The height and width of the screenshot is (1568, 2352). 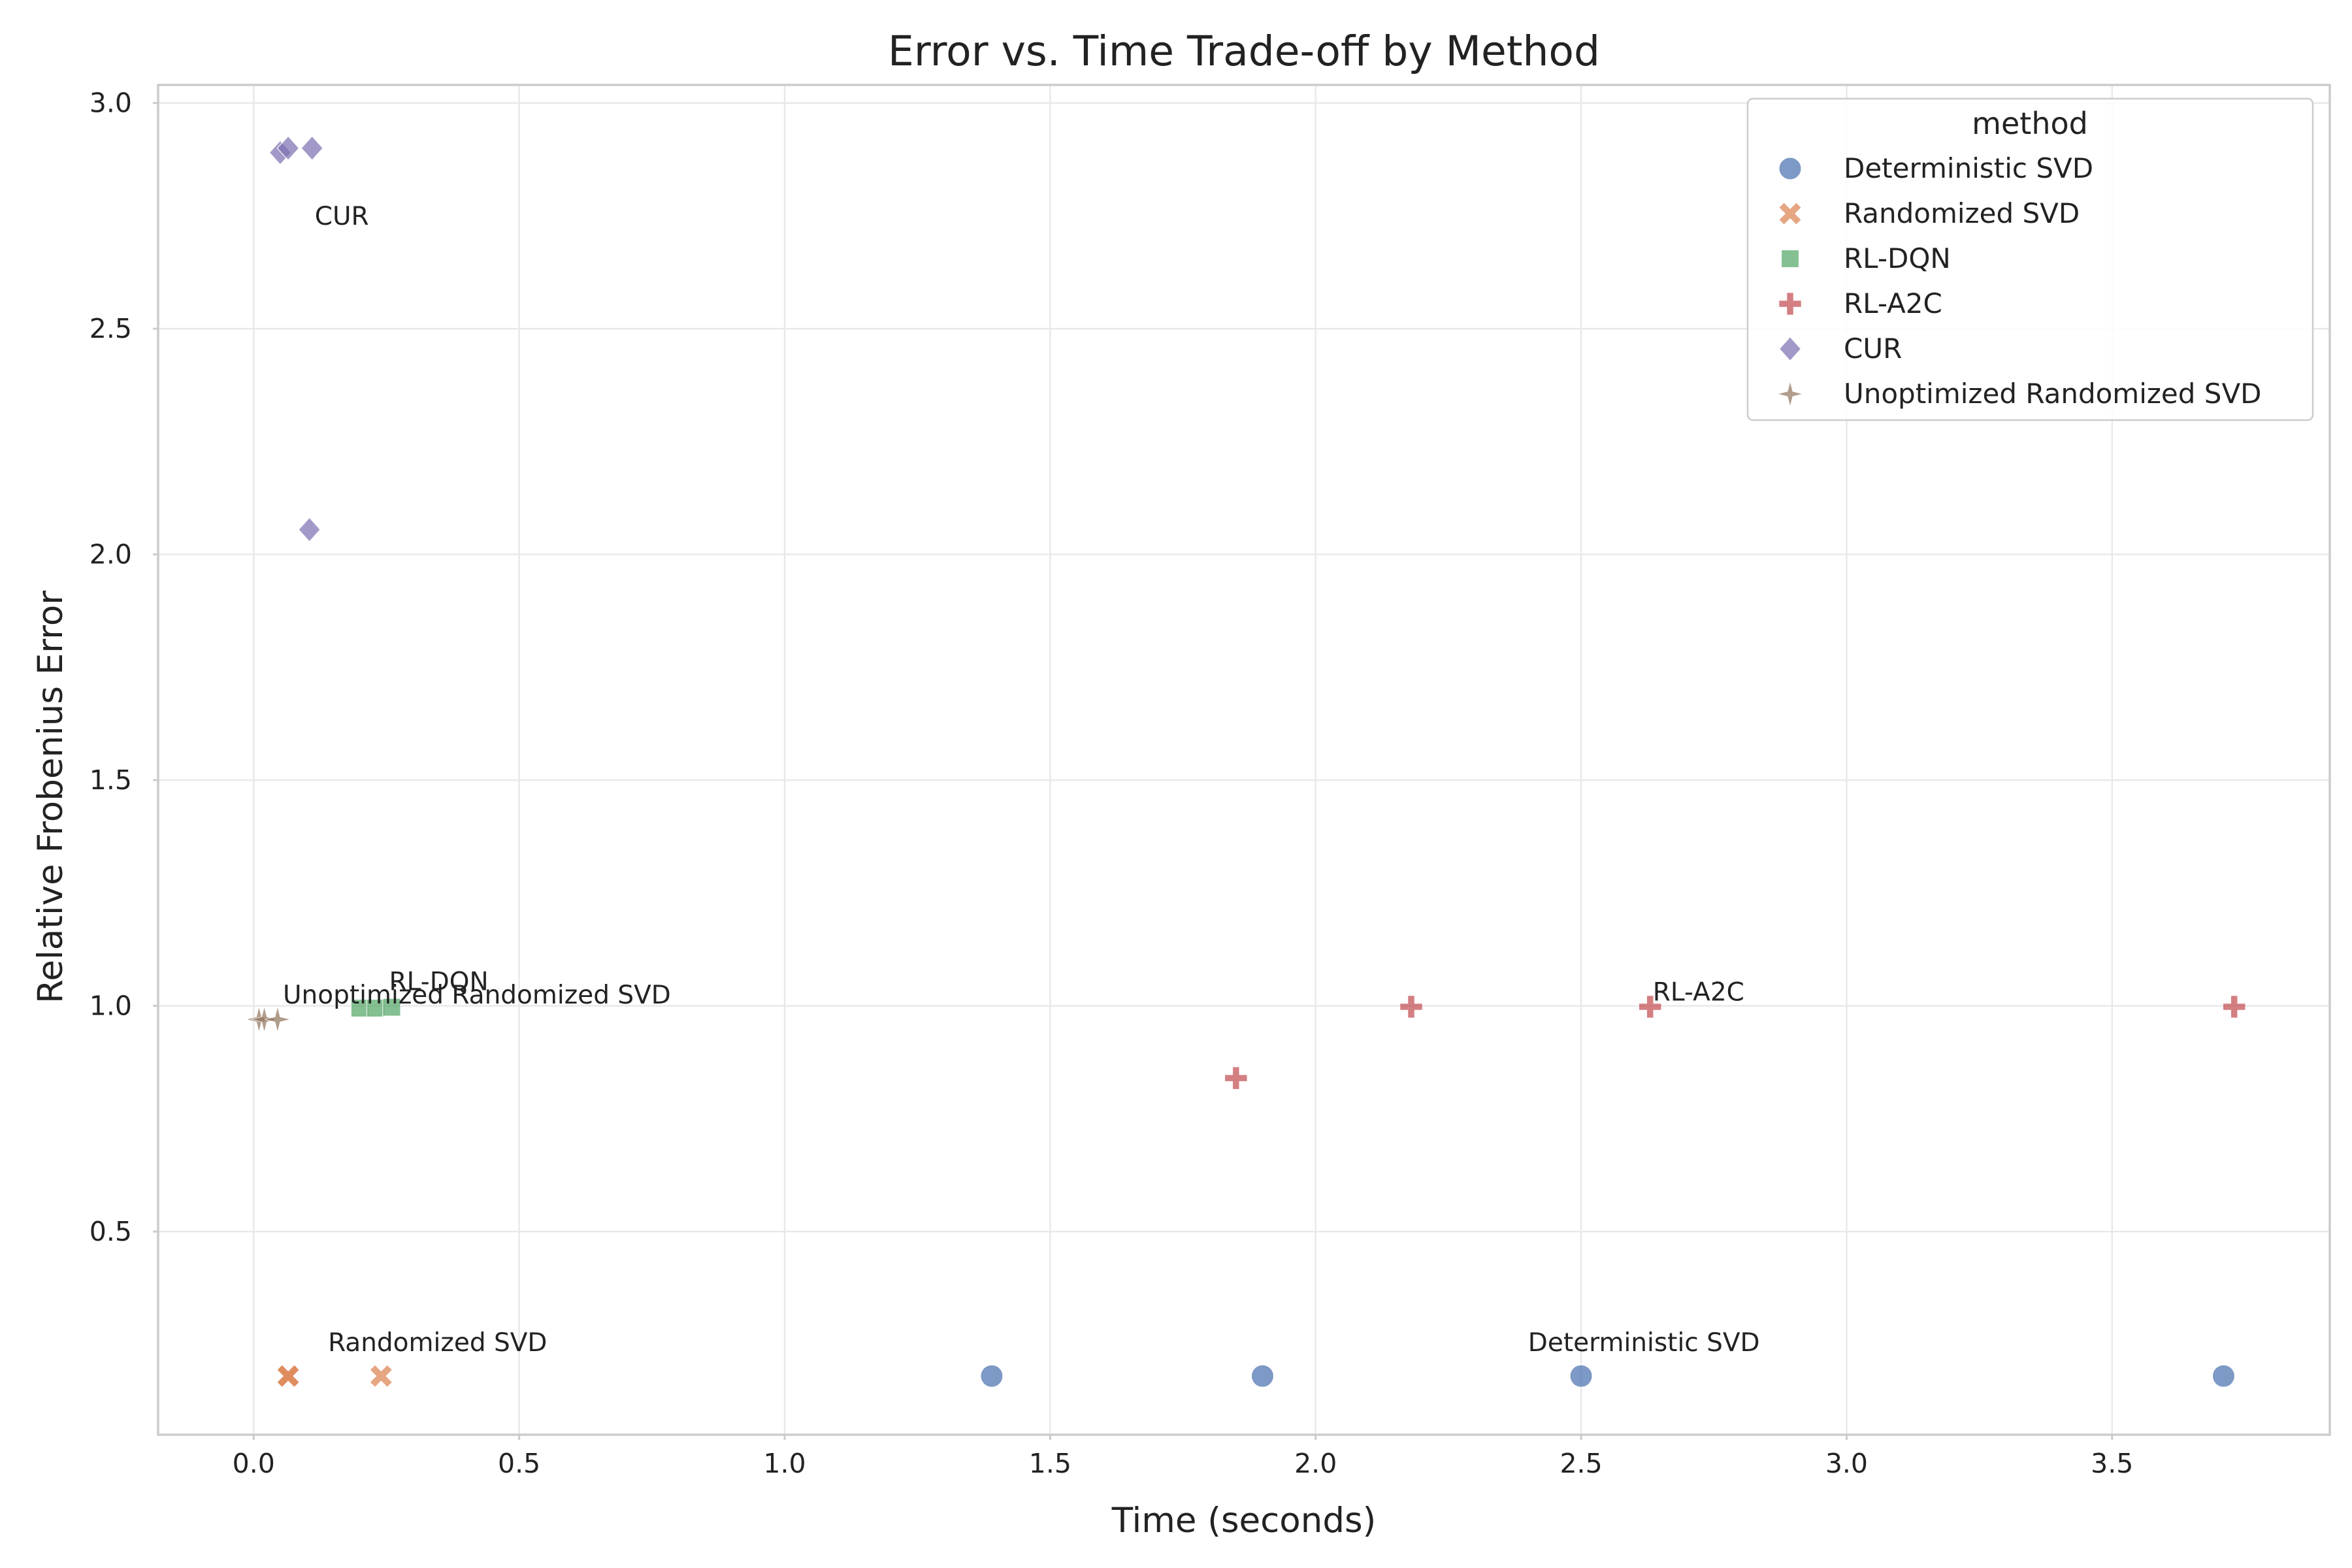 What do you see at coordinates (254, 1463) in the screenshot?
I see `x-tick-label: 0.0` at bounding box center [254, 1463].